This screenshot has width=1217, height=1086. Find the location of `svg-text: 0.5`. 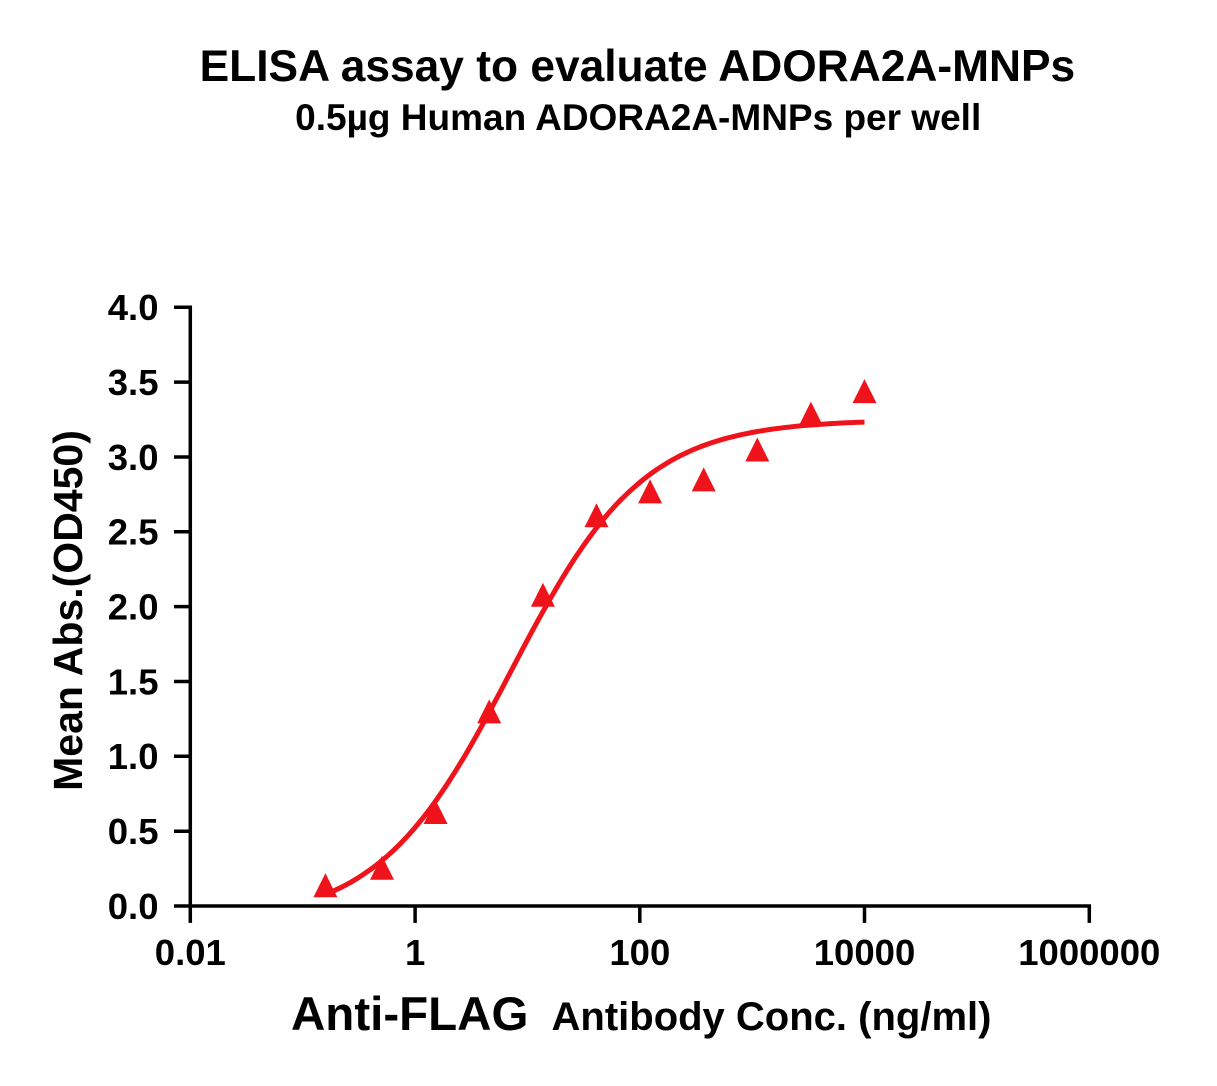

svg-text: 0.5 is located at coordinates (133, 831).